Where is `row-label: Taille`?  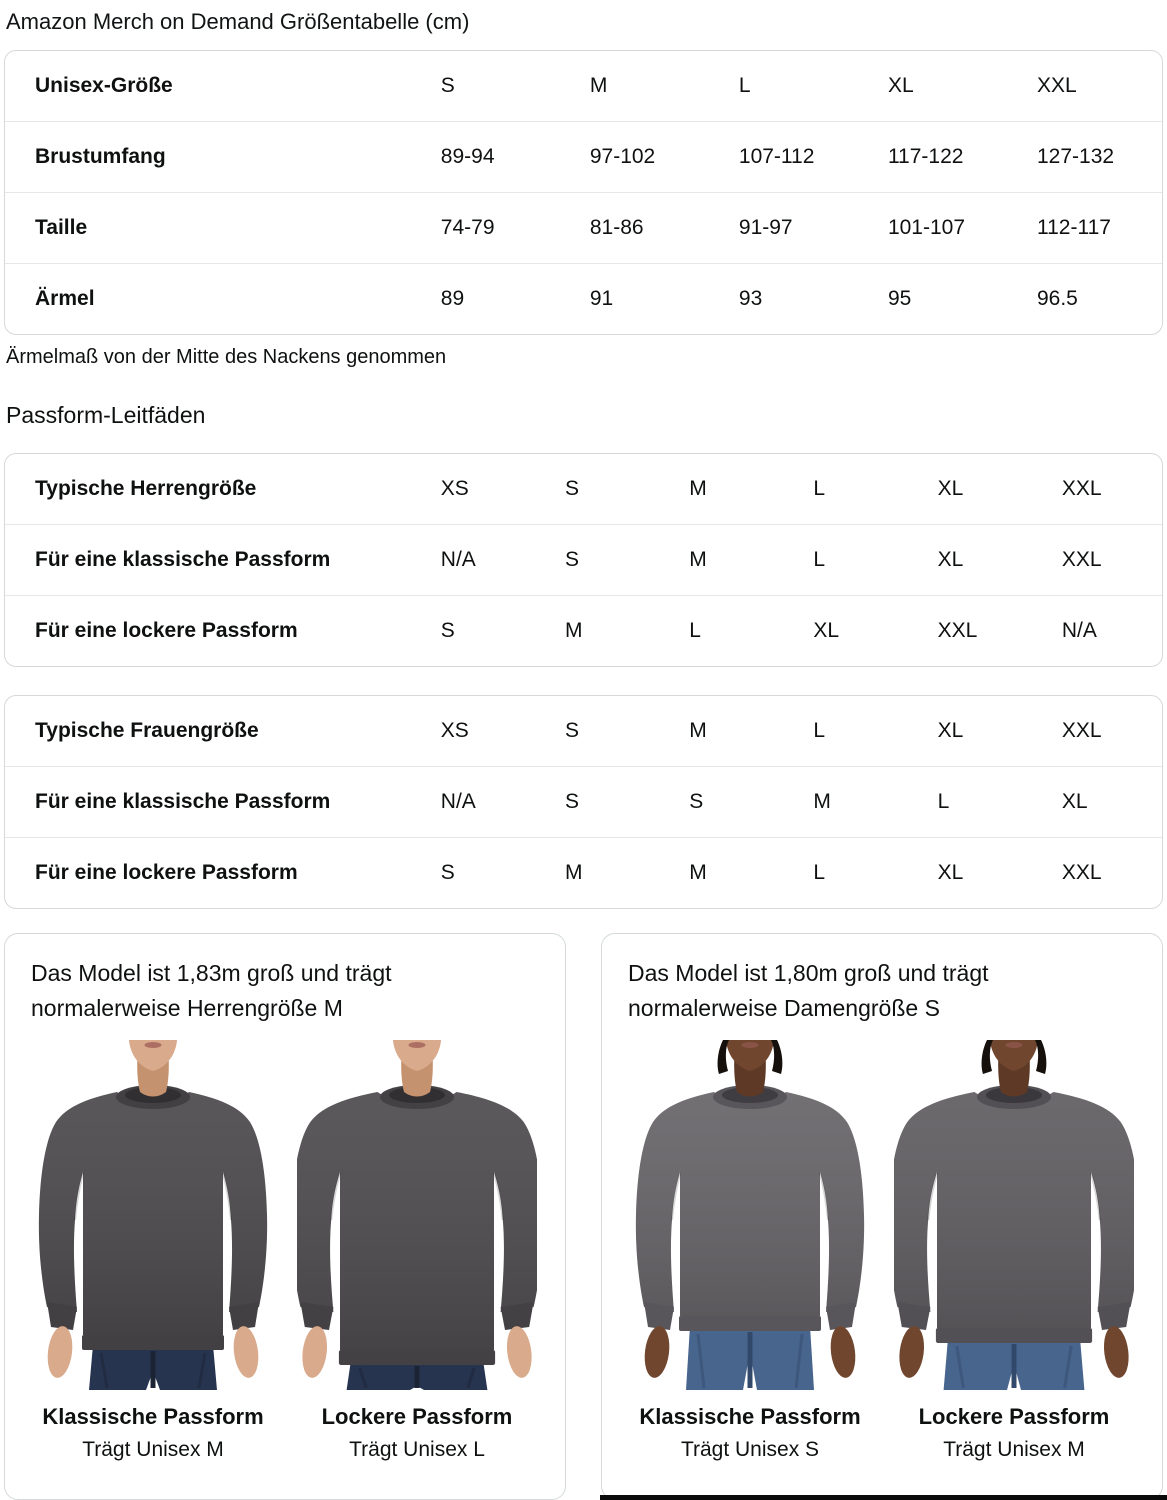
row-label: Taille is located at coordinates (61, 227).